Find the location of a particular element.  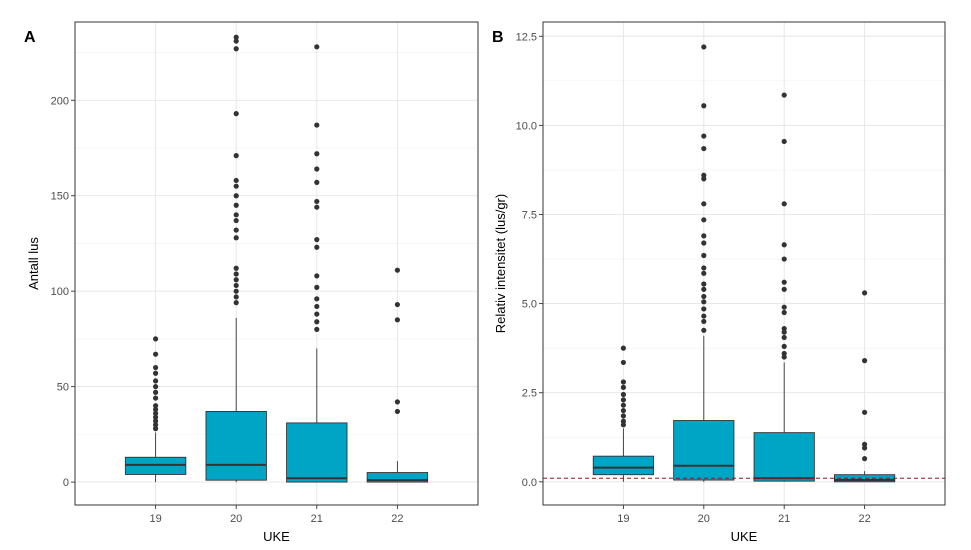

y-tick-label: 12.5 is located at coordinates (526, 37).